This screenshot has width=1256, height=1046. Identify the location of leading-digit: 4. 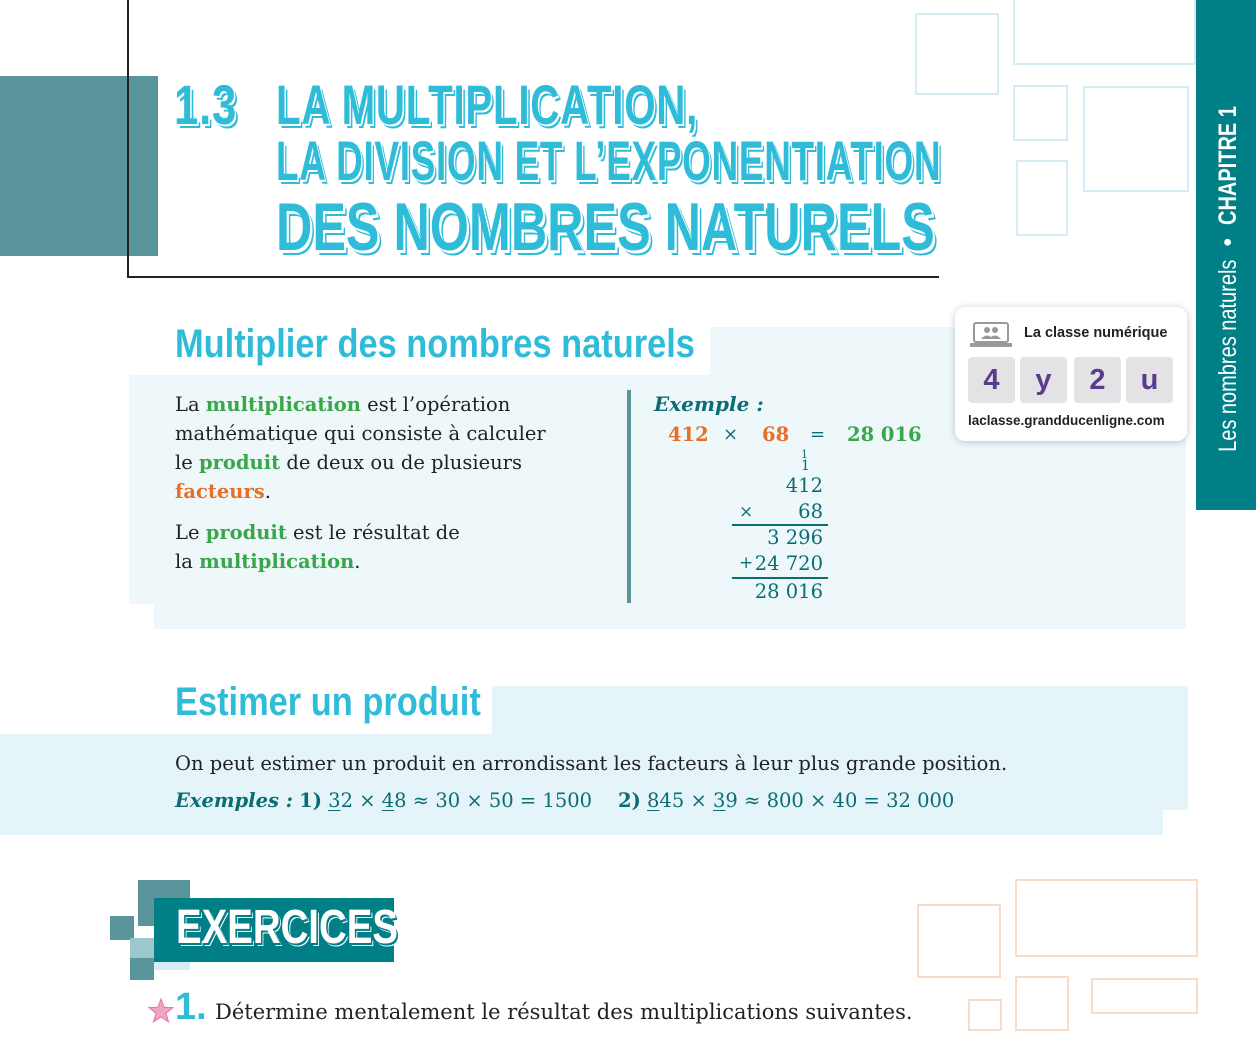
(388, 800).